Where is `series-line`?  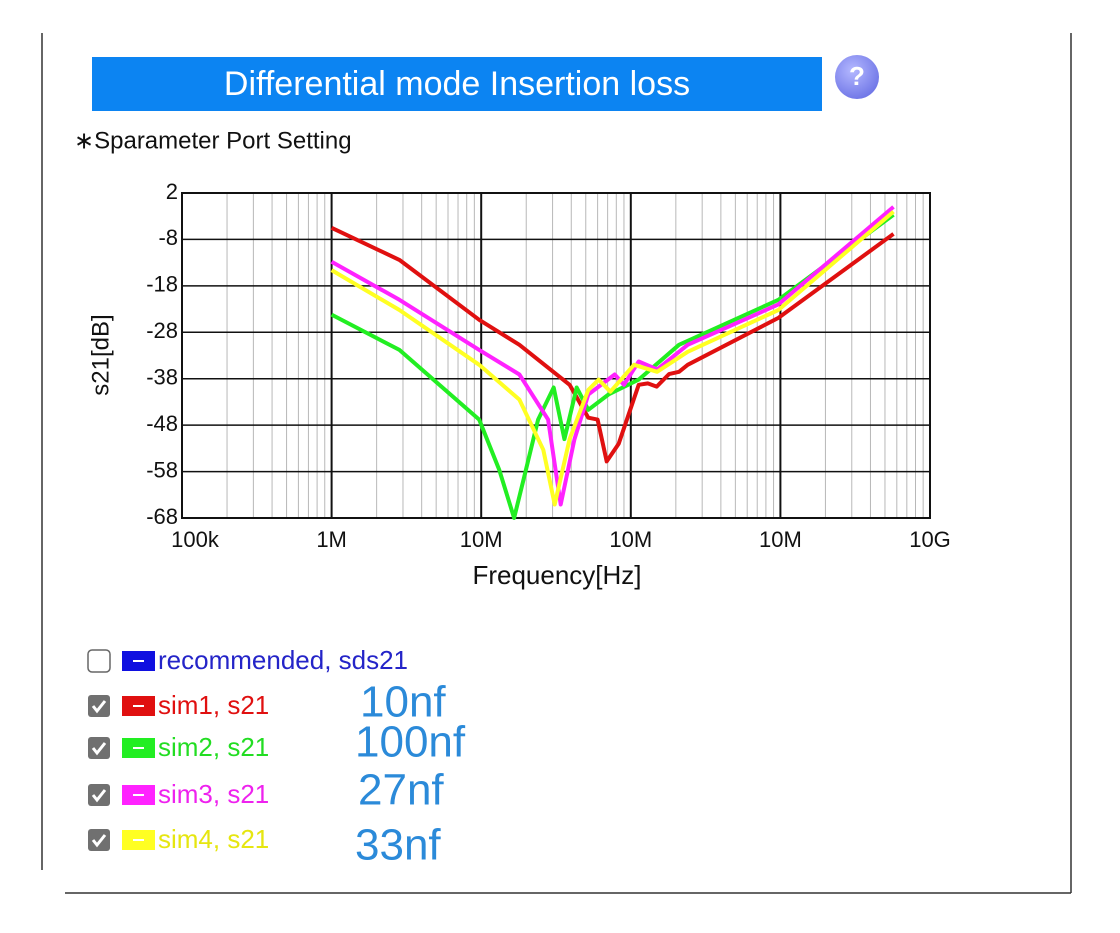 series-line is located at coordinates (612, 344).